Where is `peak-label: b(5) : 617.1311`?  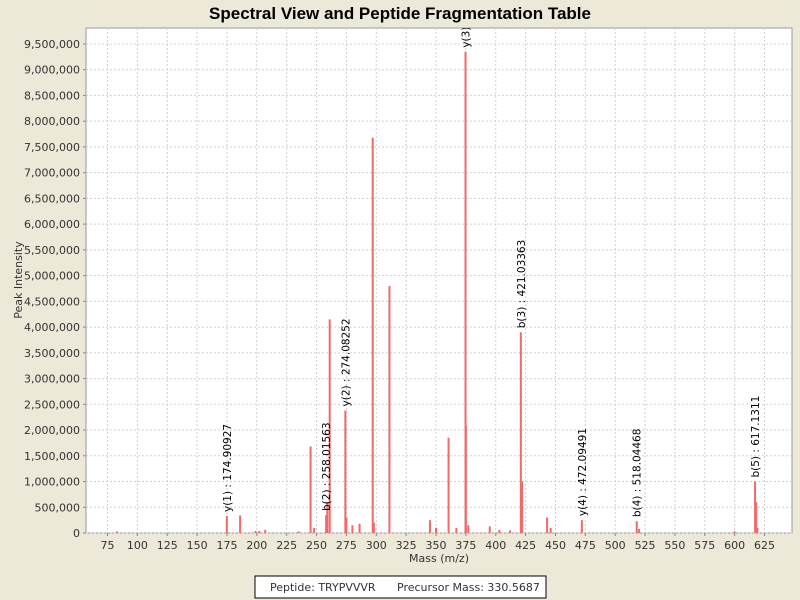
peak-label: b(5) : 617.1311 is located at coordinates (756, 437).